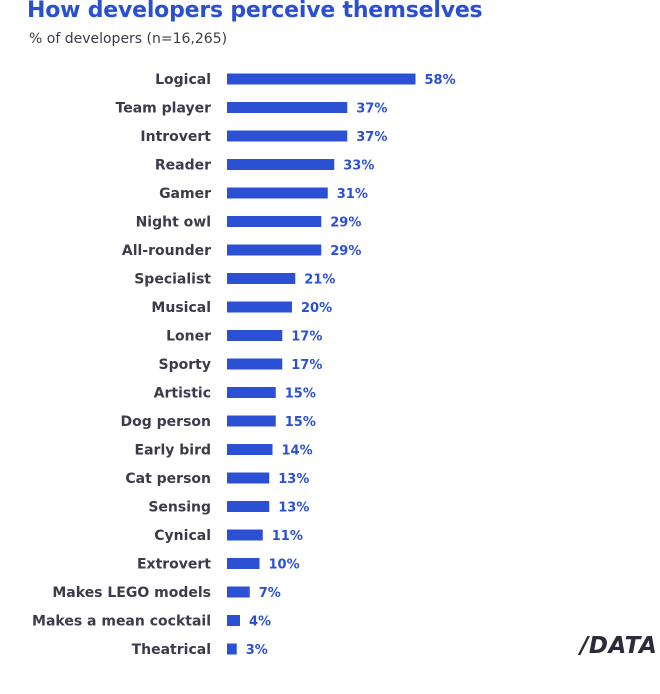 This screenshot has height=694, width=660. I want to click on category-label: Early bird, so click(173, 451).